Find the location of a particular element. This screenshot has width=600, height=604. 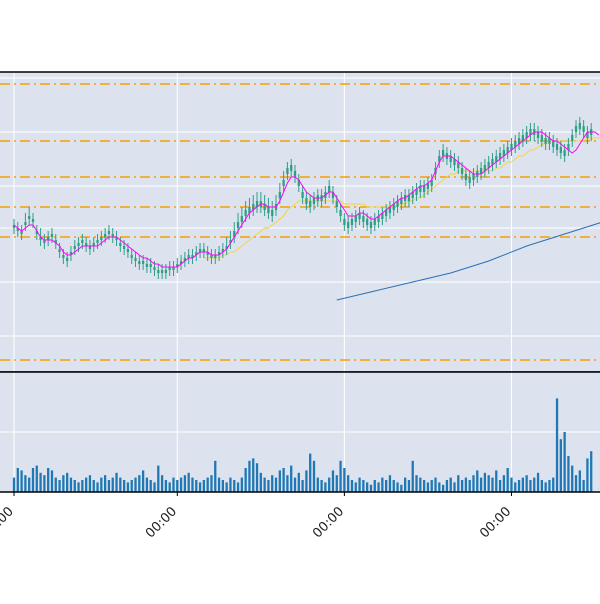

ma-long-line is located at coordinates (468, 261).